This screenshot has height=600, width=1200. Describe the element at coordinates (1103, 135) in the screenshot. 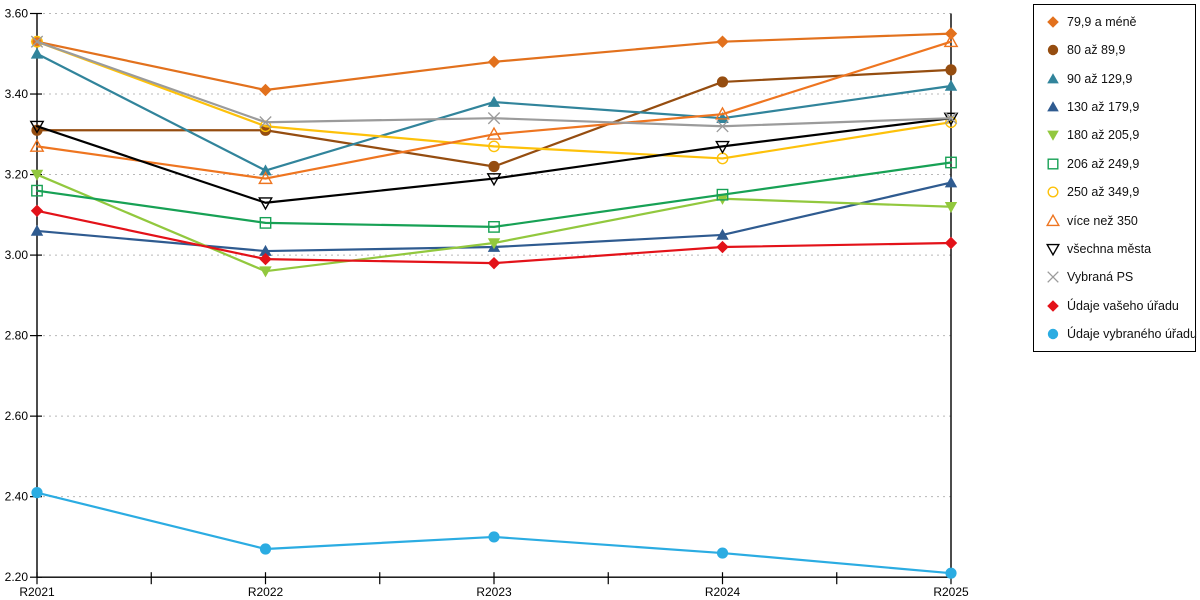

I see `legend-item-label: 180 až 205,9` at that location.